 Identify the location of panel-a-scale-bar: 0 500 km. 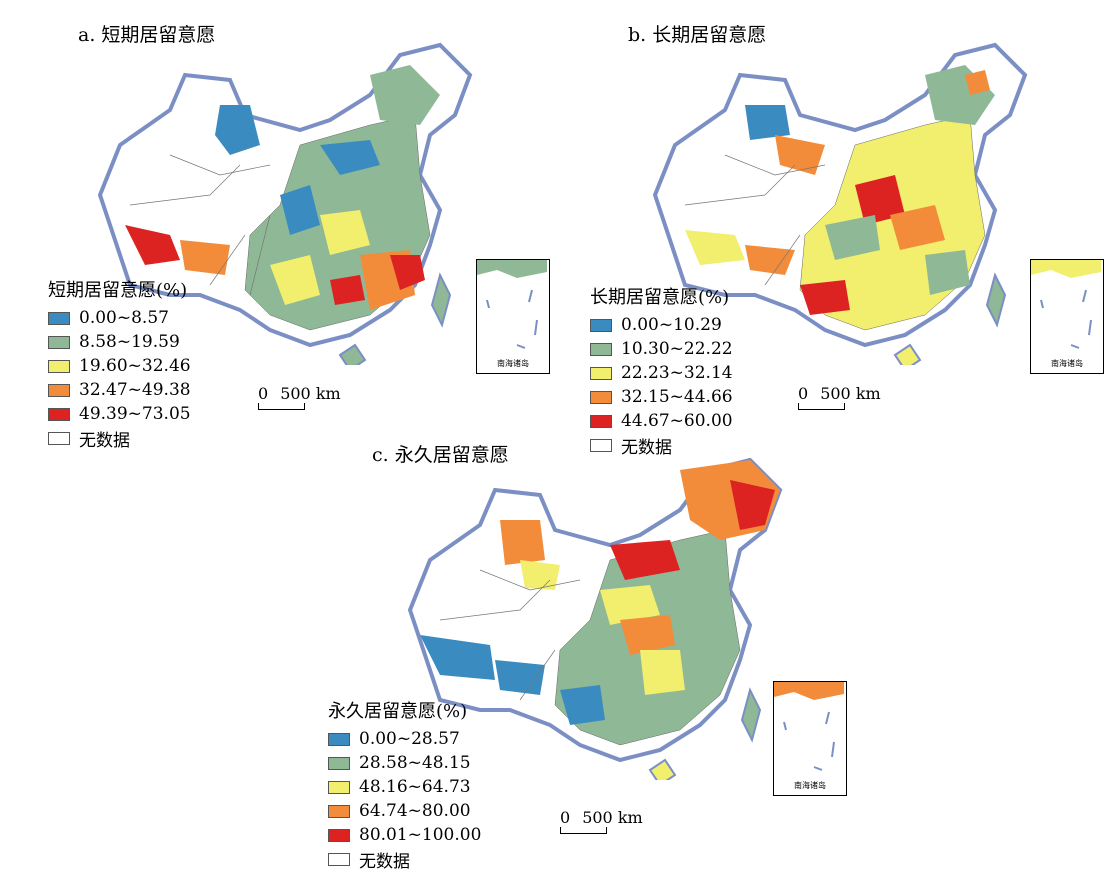
(299, 397).